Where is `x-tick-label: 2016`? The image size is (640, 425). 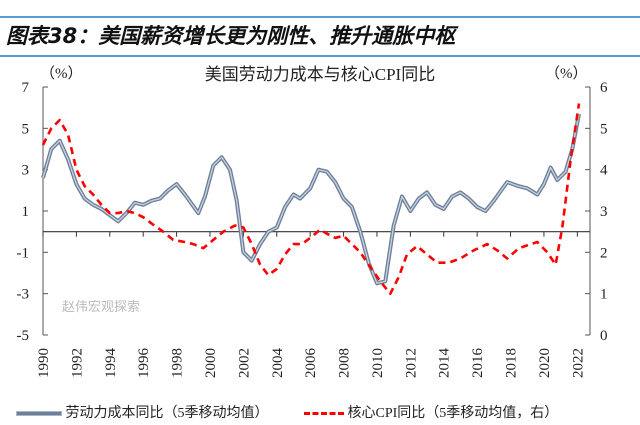
x-tick-label: 2016 is located at coordinates (478, 363).